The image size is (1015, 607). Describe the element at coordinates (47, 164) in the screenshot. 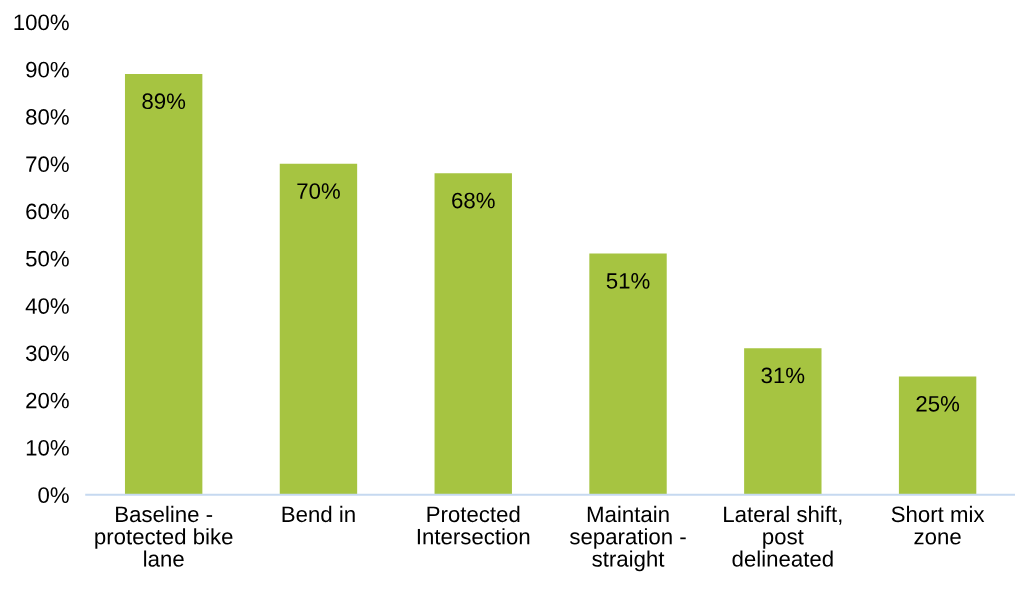

I see `y-tick-label: 70%` at that location.